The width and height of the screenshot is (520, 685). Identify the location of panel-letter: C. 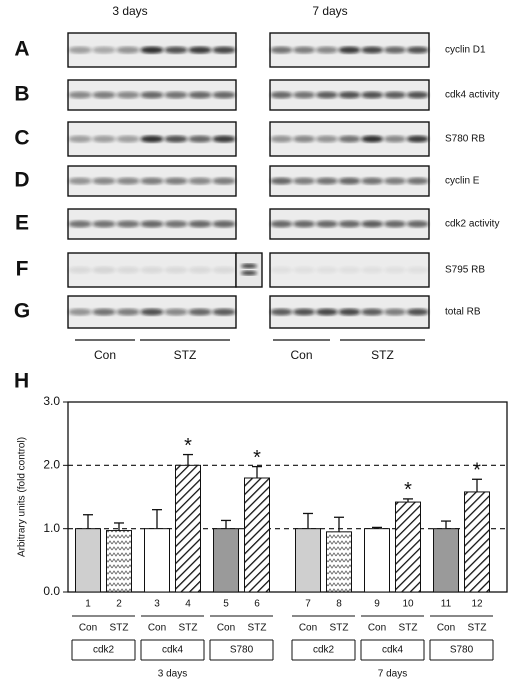
(21, 138).